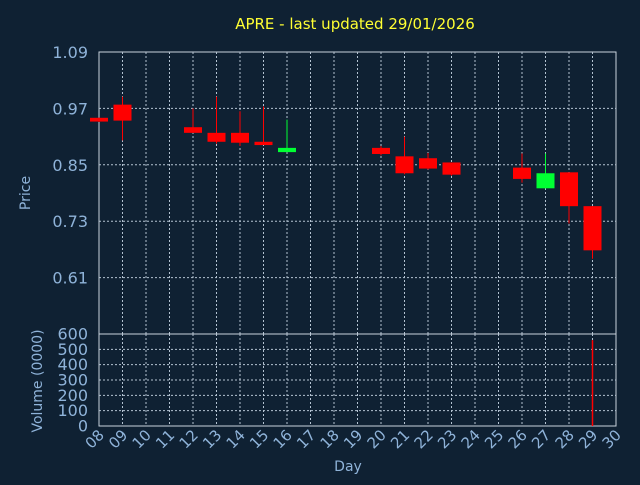 The image size is (640, 485). Describe the element at coordinates (70, 108) in the screenshot. I see `price-tick-label: 0.97` at that location.